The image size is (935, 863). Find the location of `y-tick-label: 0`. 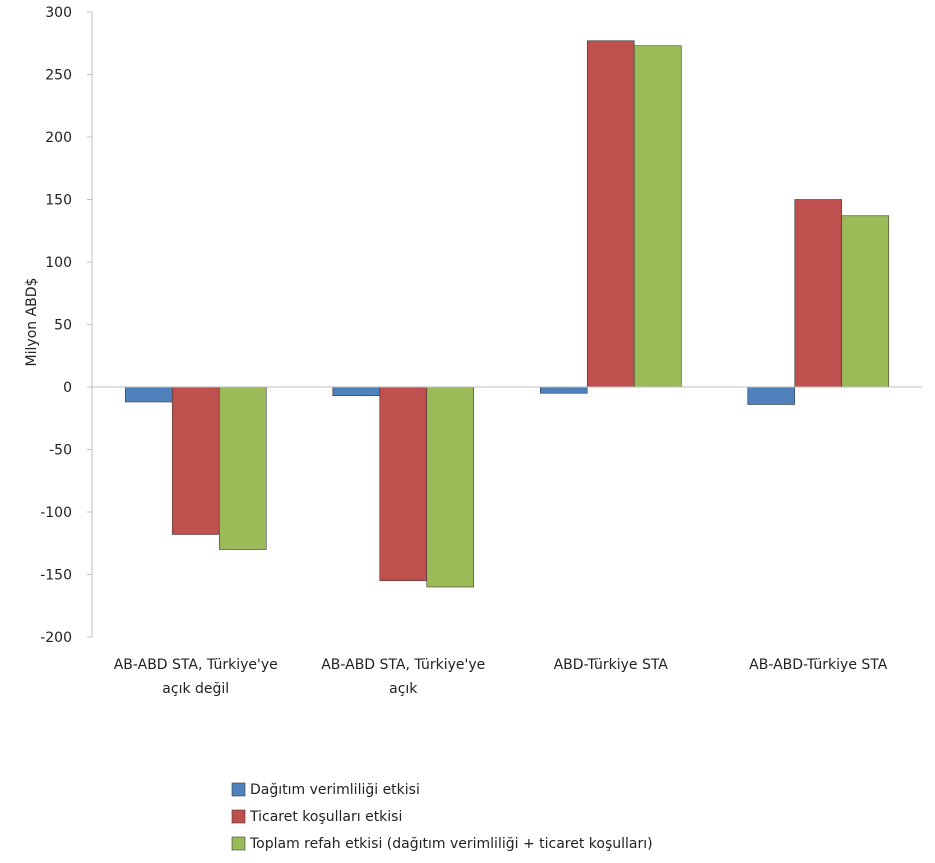

y-tick-label: 0 is located at coordinates (67, 388).